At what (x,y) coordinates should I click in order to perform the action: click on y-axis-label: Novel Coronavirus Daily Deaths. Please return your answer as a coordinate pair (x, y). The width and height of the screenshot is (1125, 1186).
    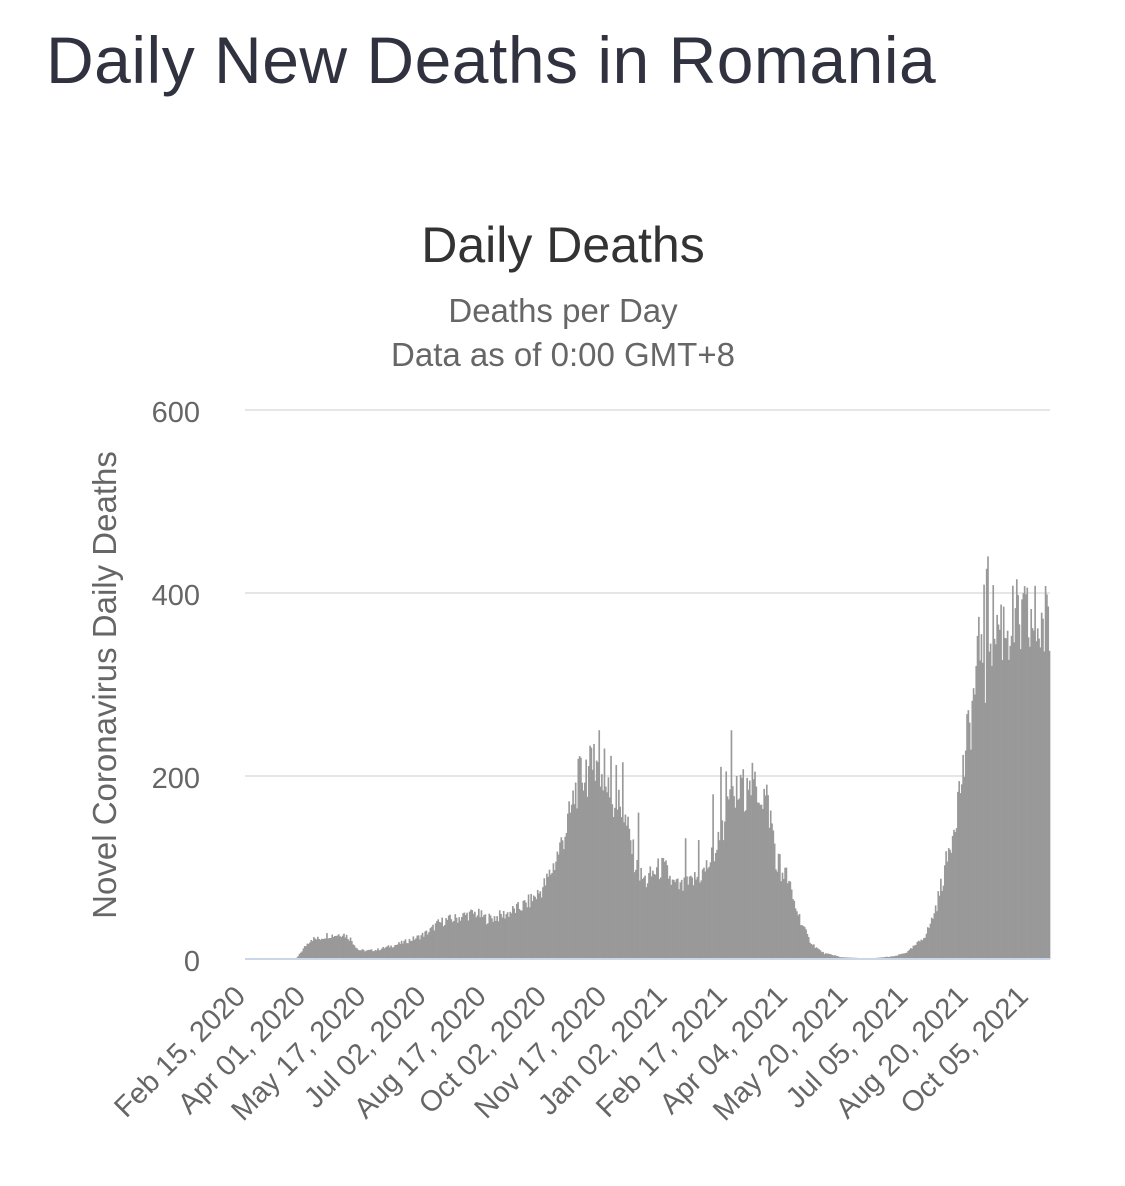
    Looking at the image, I should click on (104, 685).